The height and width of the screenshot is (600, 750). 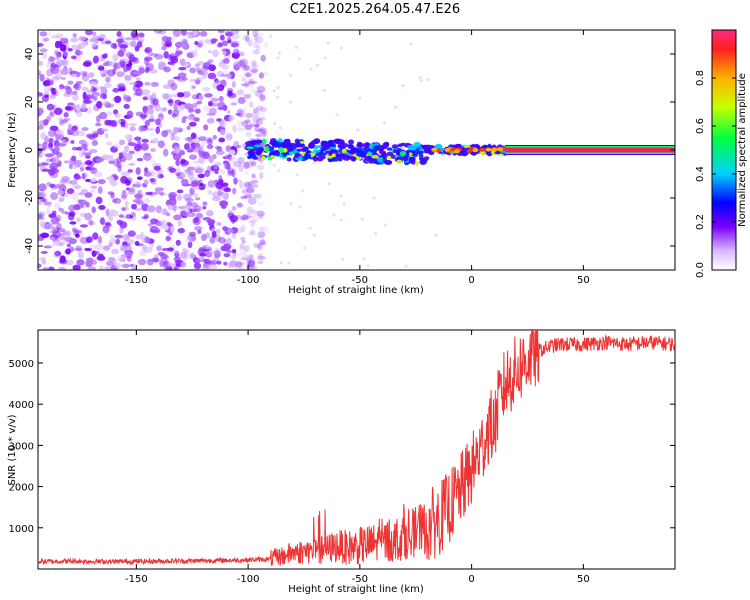 What do you see at coordinates (248, 280) in the screenshot?
I see `x-tick-label: -100` at bounding box center [248, 280].